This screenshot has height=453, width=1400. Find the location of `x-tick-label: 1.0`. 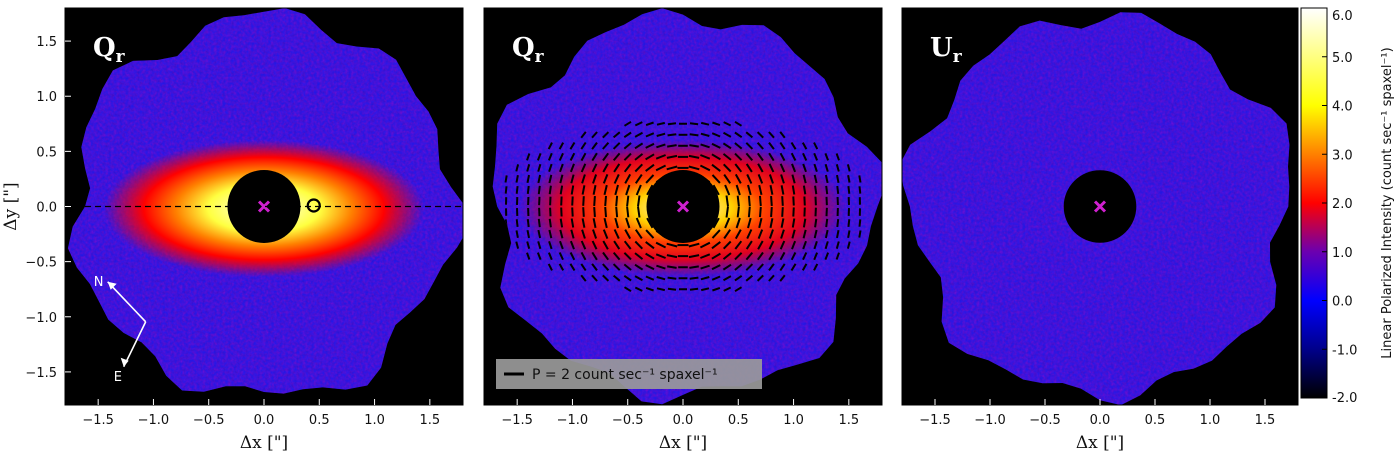

x-tick-label: 1.0 is located at coordinates (1210, 420).